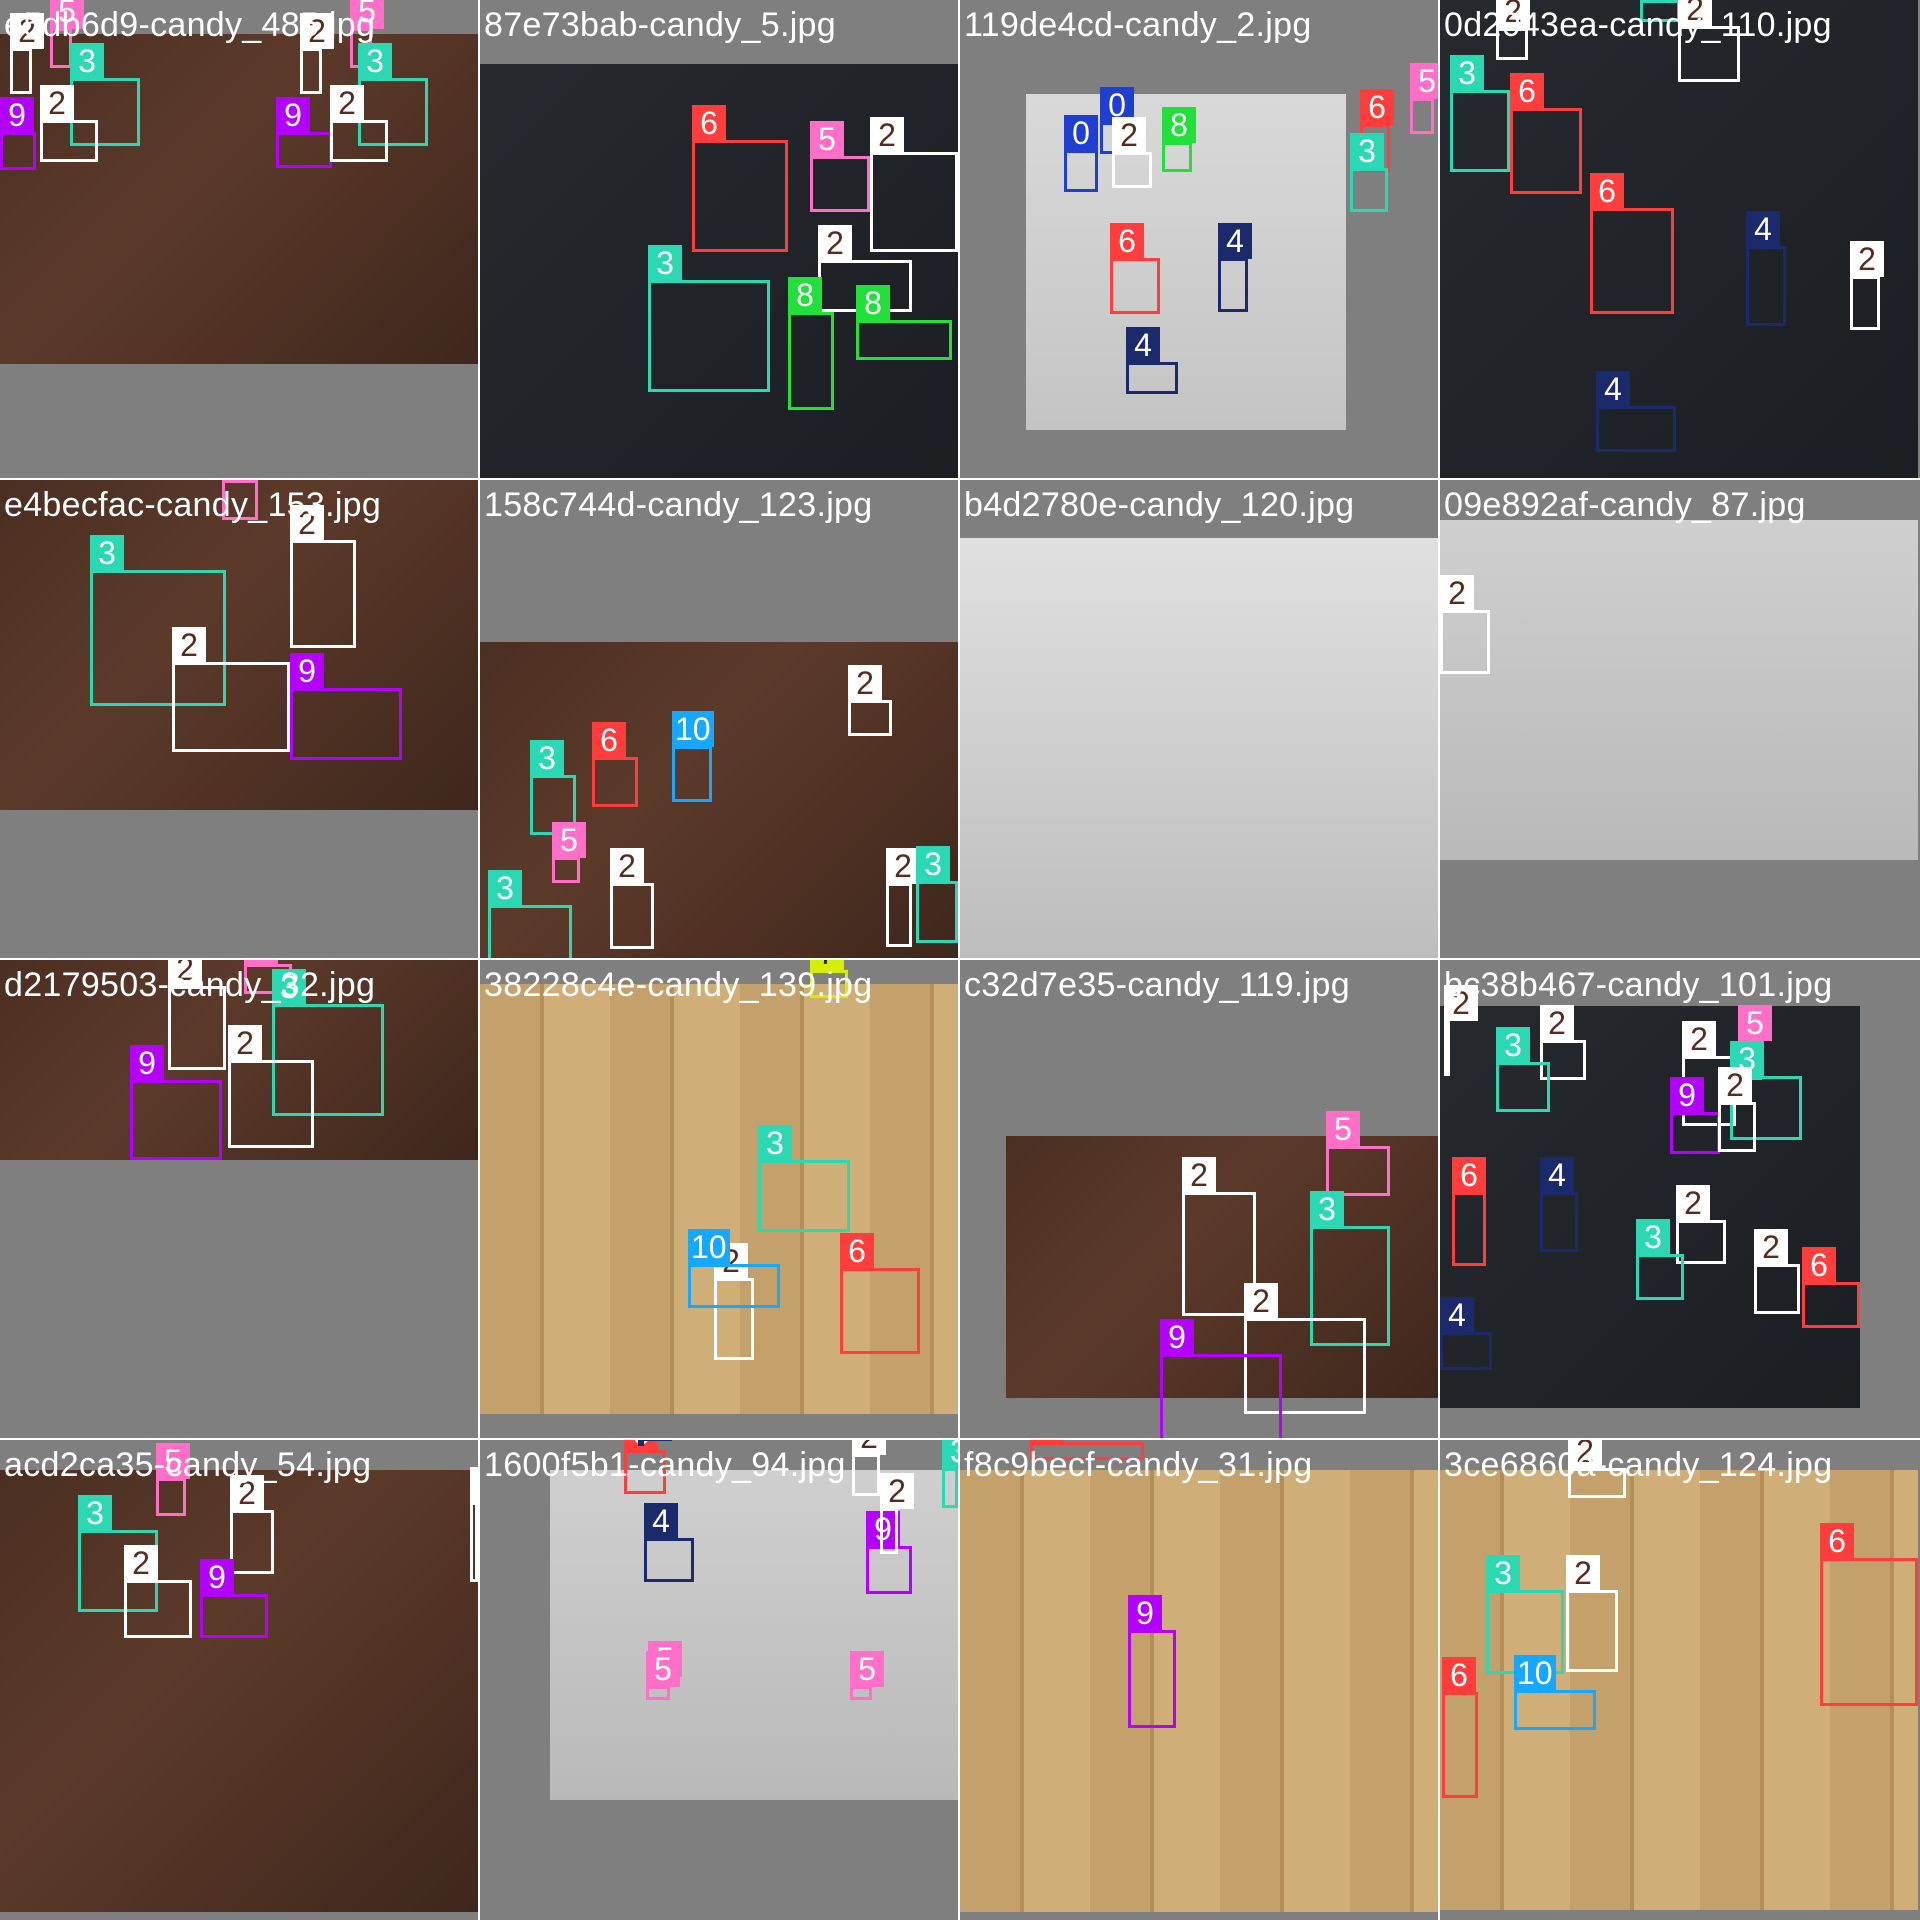  What do you see at coordinates (1638, 985) in the screenshot?
I see `tile-filename: bc38b467-candy_101.jpg` at bounding box center [1638, 985].